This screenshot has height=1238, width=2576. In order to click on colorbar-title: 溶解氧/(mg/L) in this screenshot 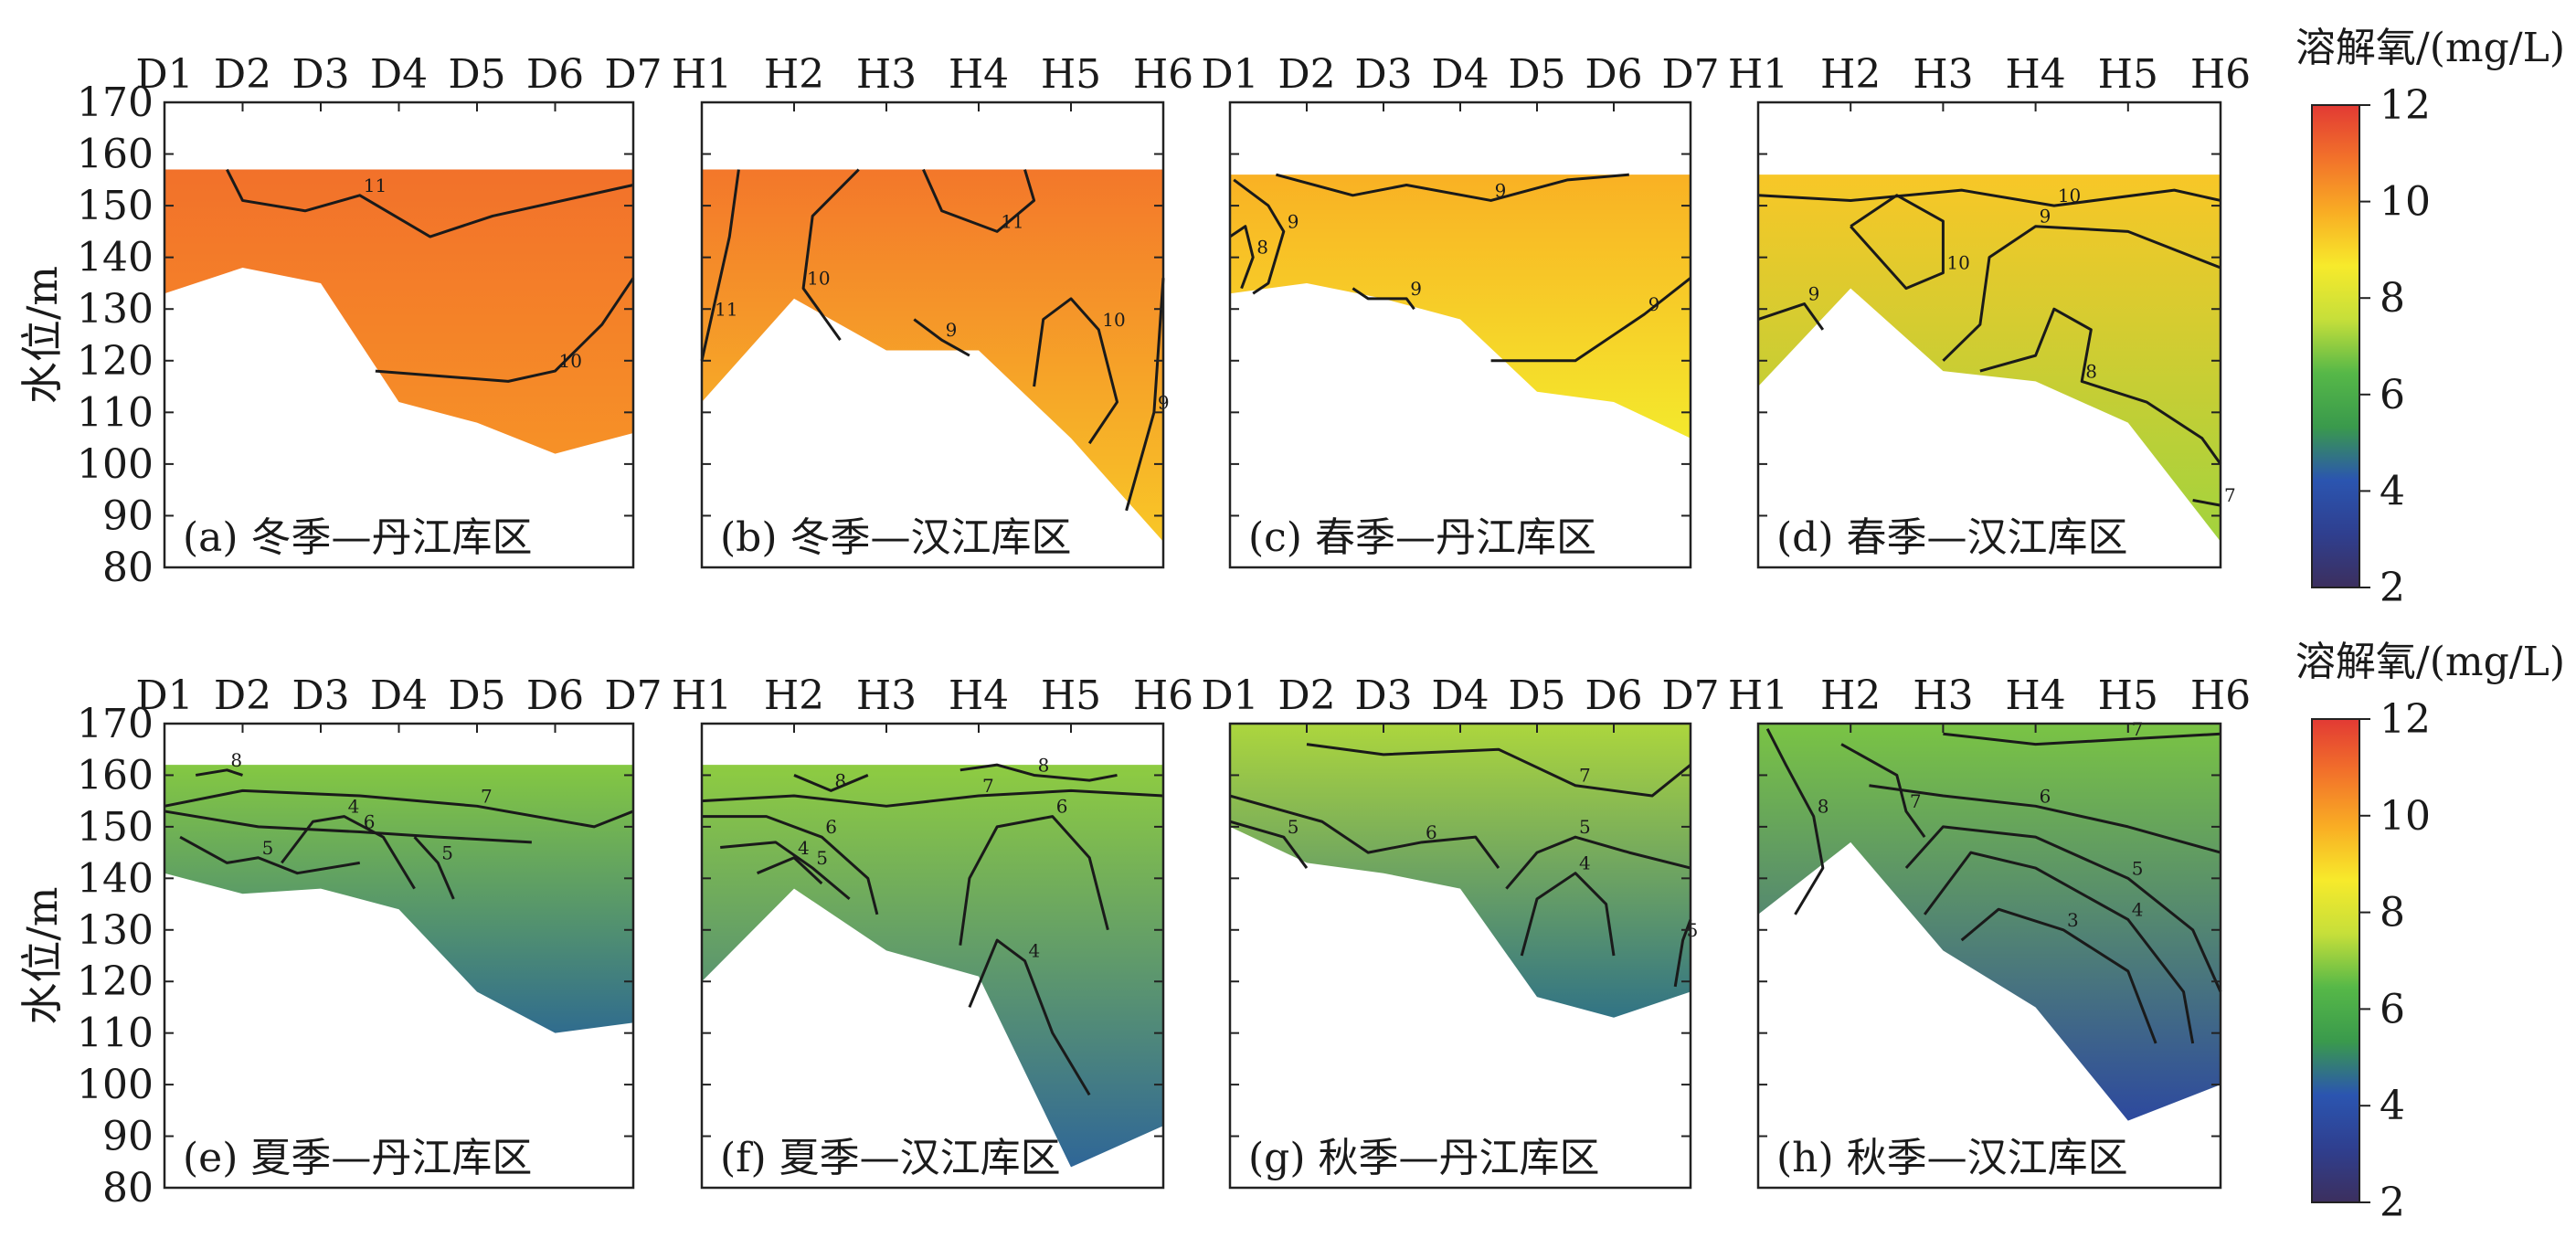, I will do `click(2430, 662)`.